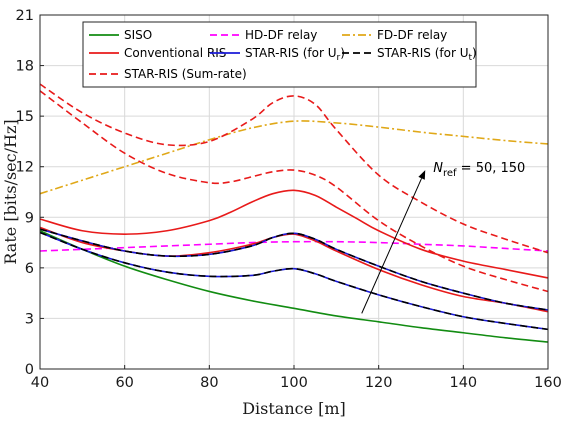 The height and width of the screenshot is (425, 569). I want to click on y-tick-label: 6, so click(29, 269).